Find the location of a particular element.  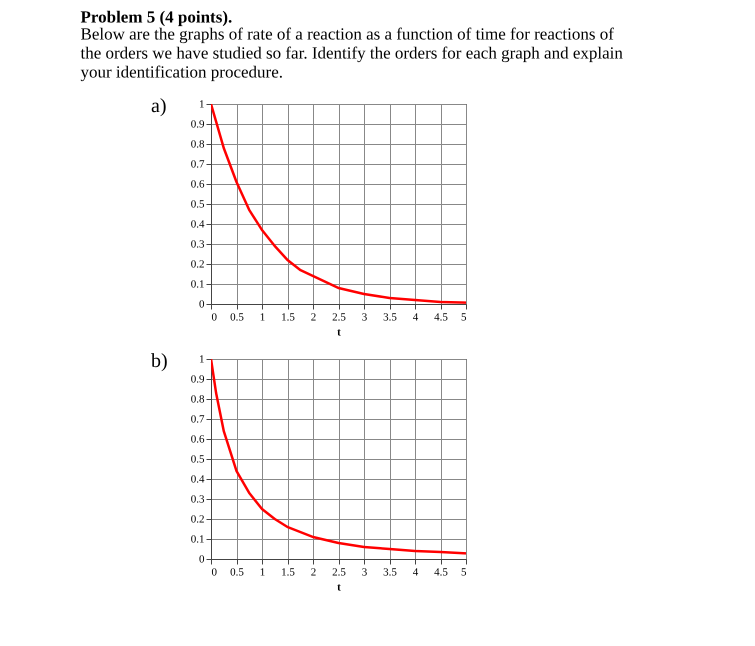

text: a) is located at coordinates (159, 106).